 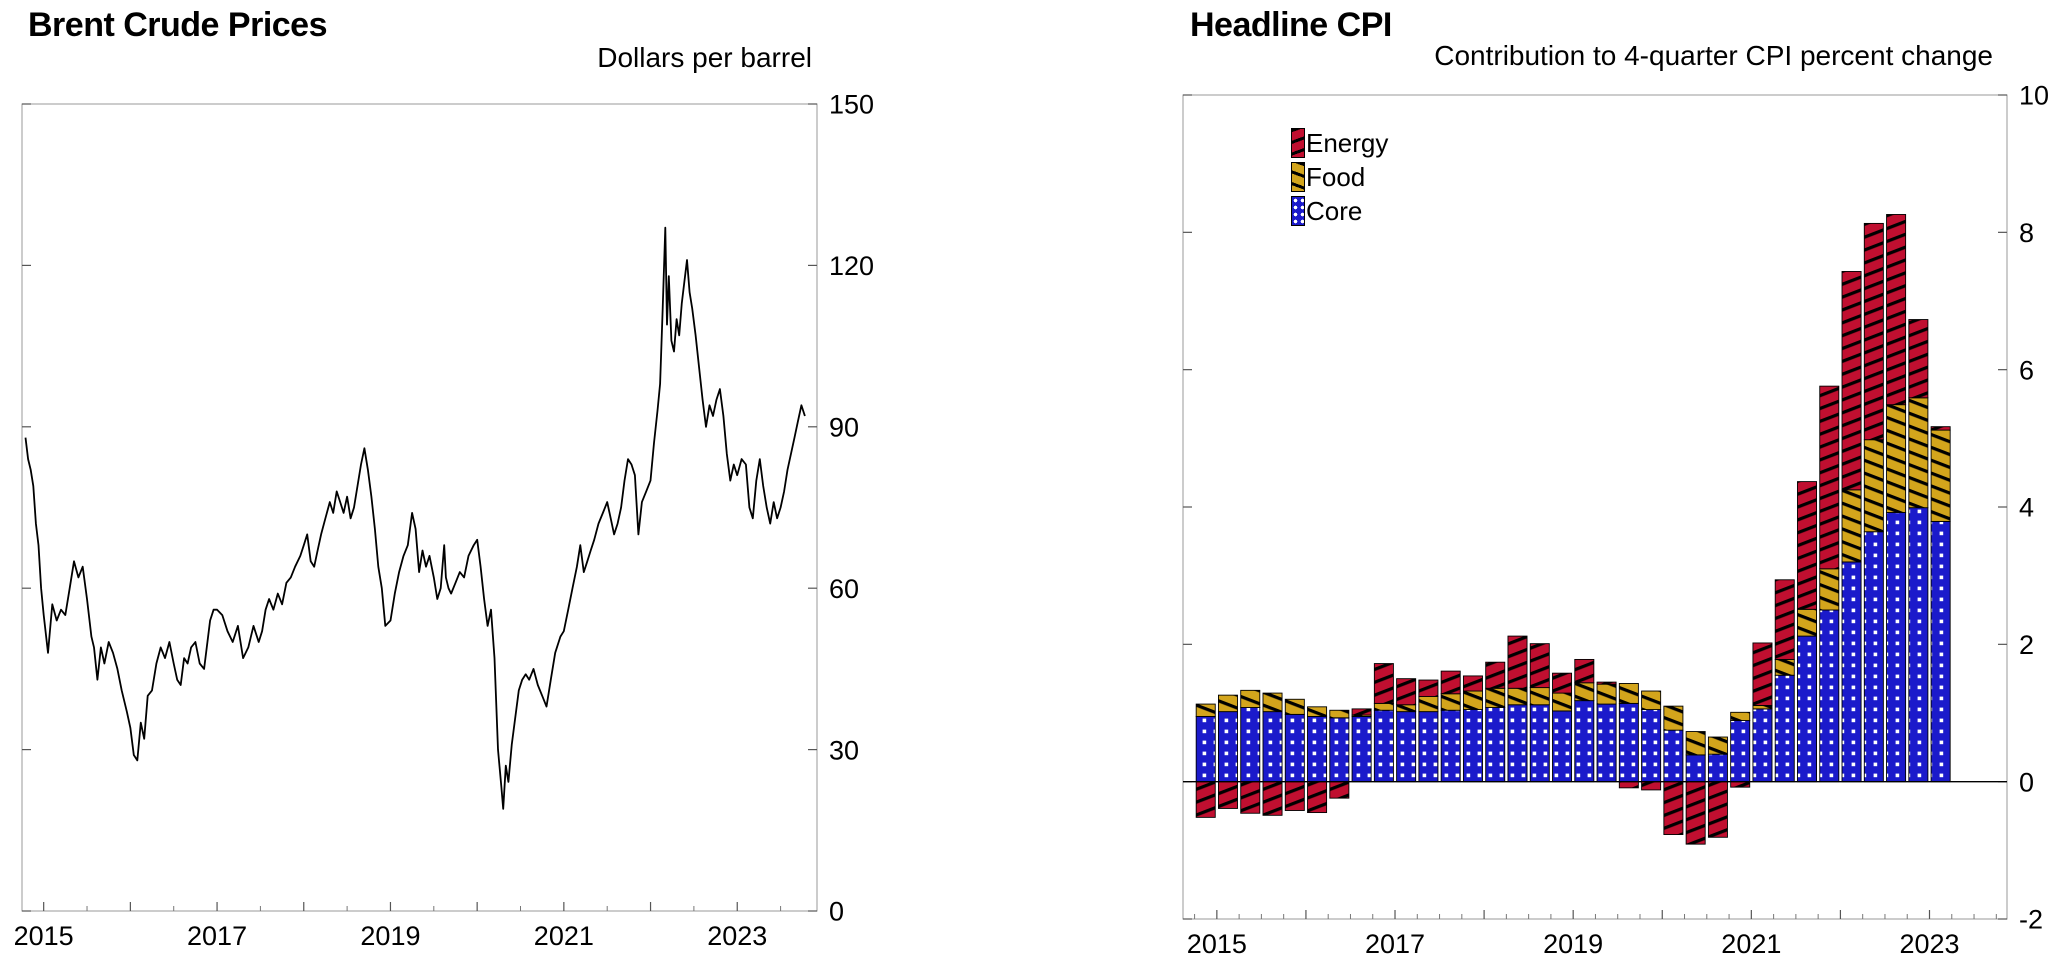 I want to click on y-tick-label: 150, so click(x=851, y=105).